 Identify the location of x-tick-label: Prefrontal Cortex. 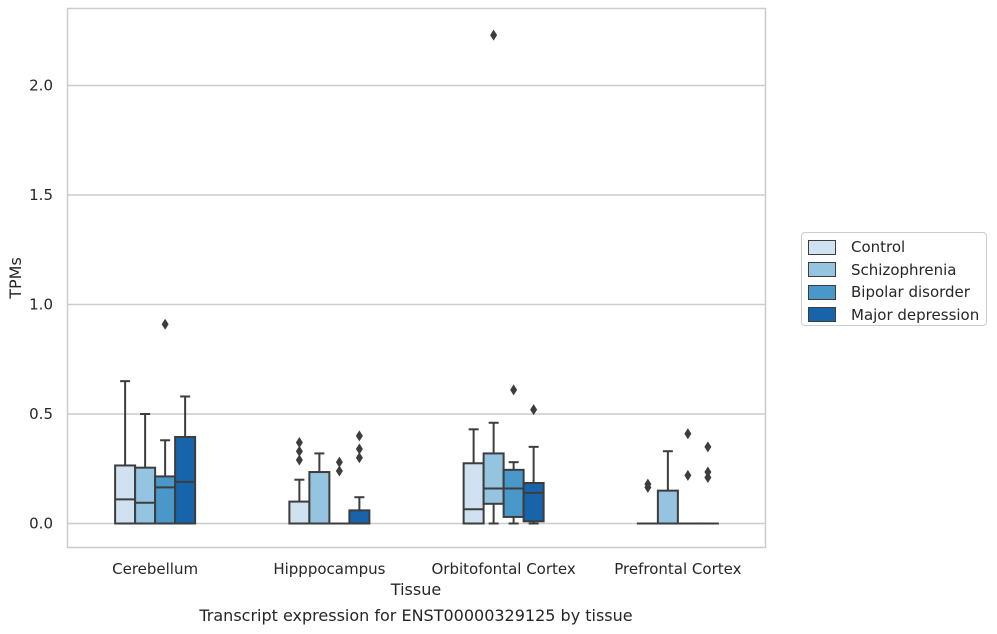
(677, 569).